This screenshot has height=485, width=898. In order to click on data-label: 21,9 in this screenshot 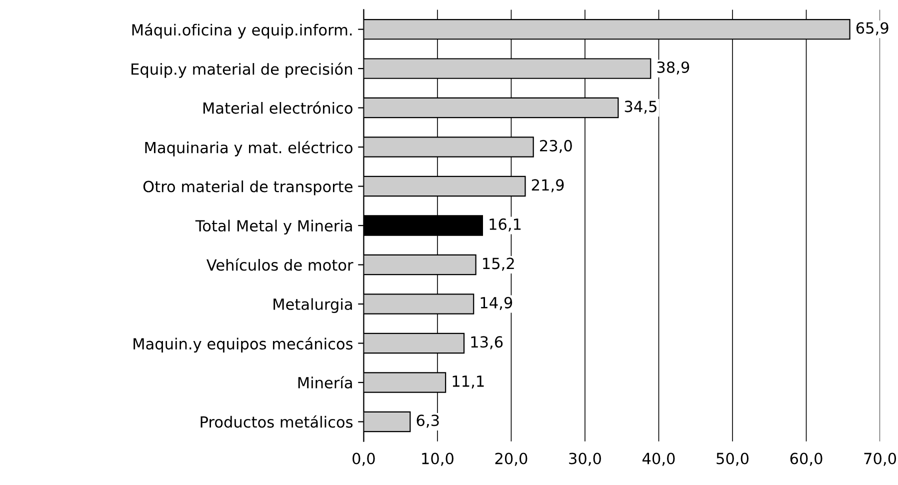, I will do `click(548, 185)`.